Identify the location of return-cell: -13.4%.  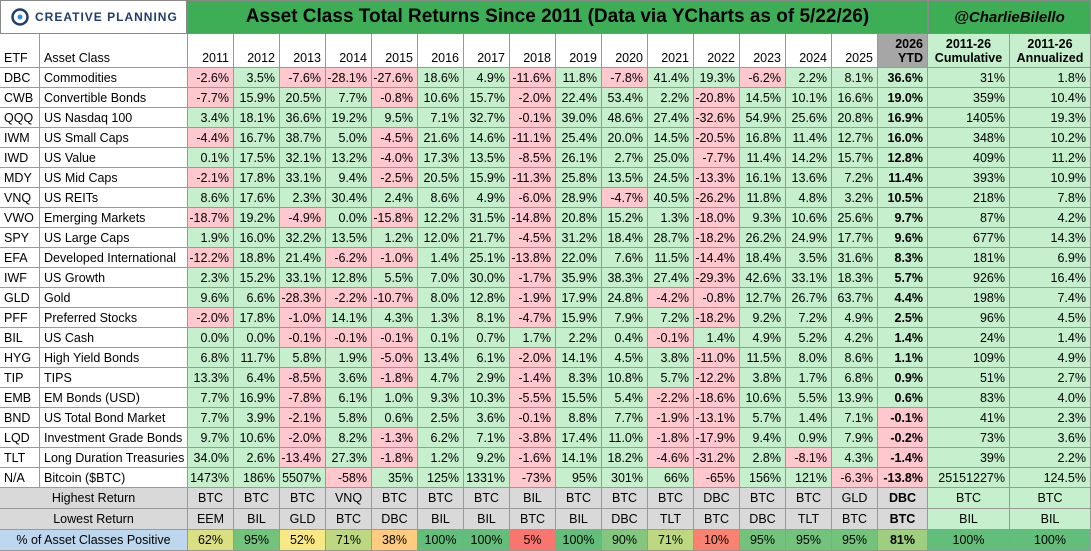
(303, 458).